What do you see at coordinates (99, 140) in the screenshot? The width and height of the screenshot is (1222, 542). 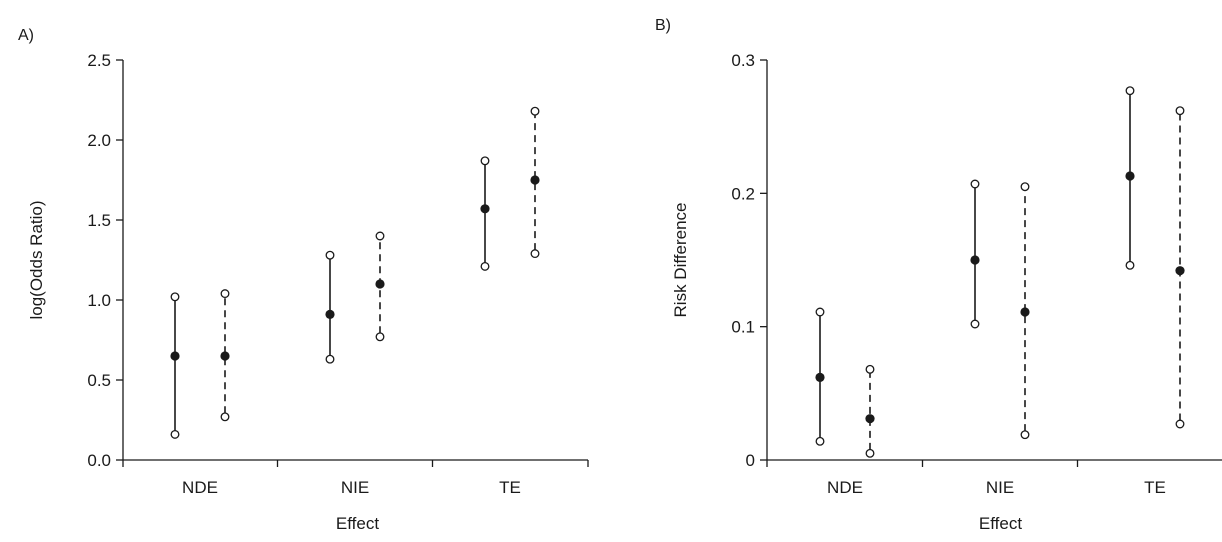 I see `panel-a-y-tick-label: 2.0` at bounding box center [99, 140].